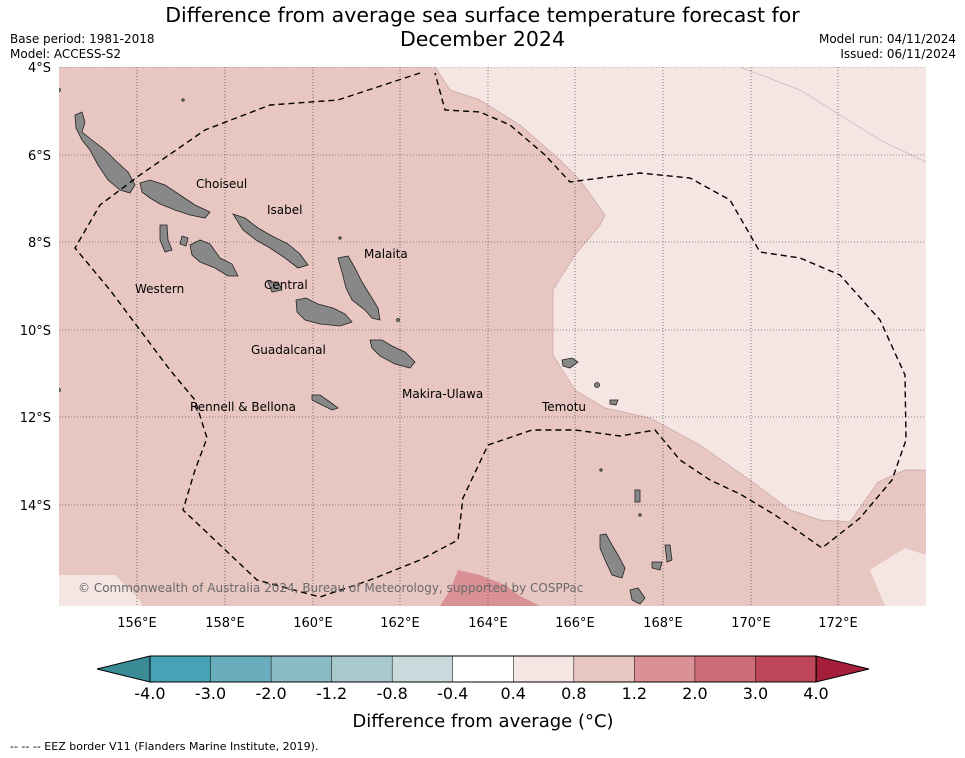 This screenshot has width=965, height=758. I want to click on meta-left: Base period: 1981-2018 Model: ACCESS-S2, so click(82, 47).